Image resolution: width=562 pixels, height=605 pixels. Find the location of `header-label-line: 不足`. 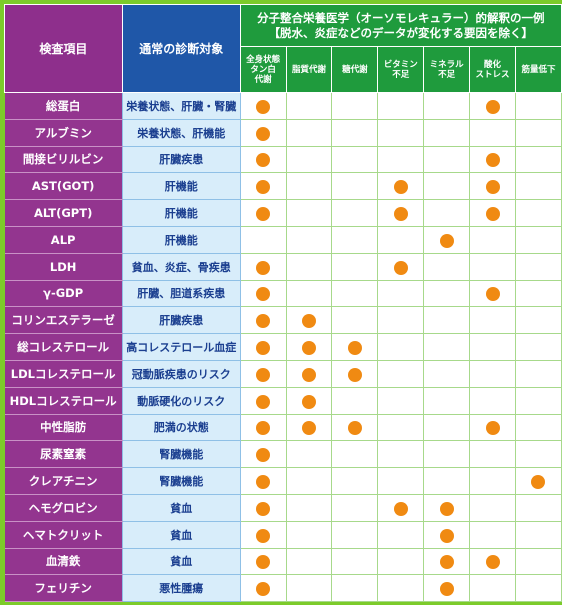

header-label-line: 不足 is located at coordinates (447, 74).